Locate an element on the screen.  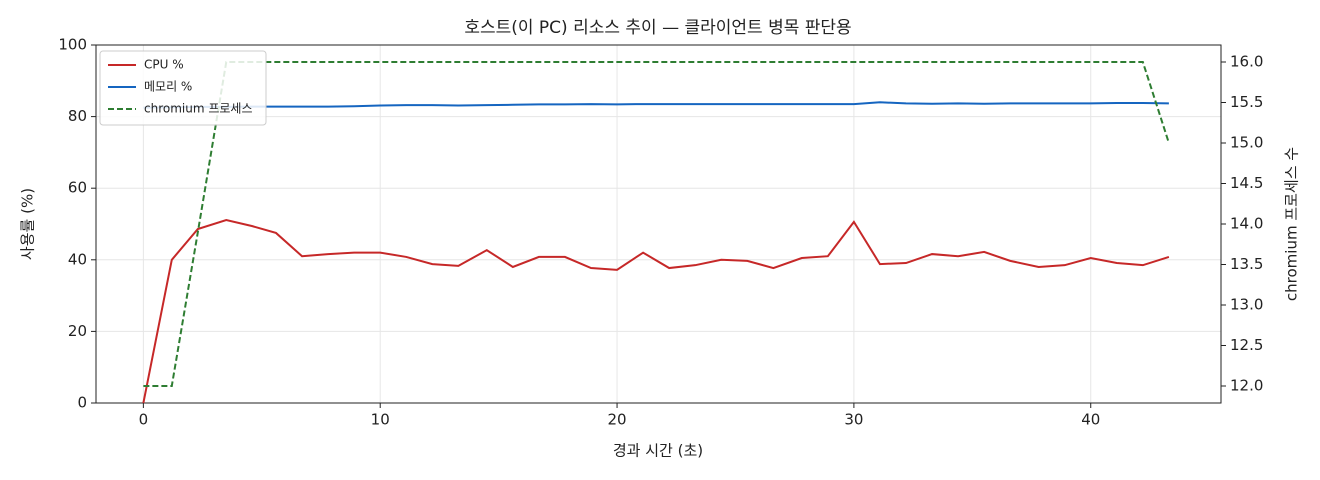
y2-tick-label: 12.5 is located at coordinates (1246, 345).